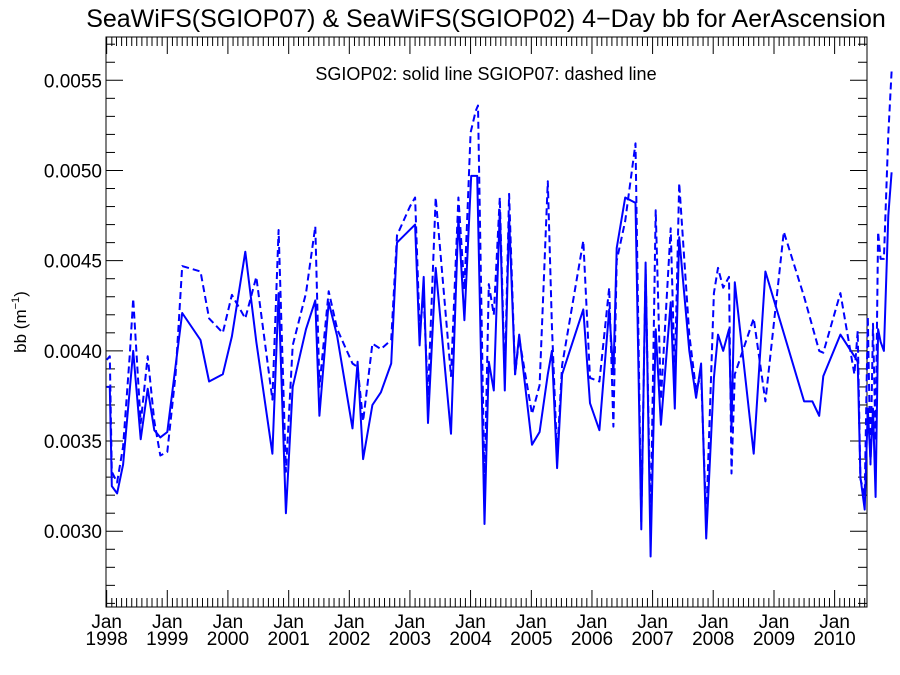 The height and width of the screenshot is (675, 900). What do you see at coordinates (20, 294) in the screenshot?
I see `y-axis-label-close: )` at bounding box center [20, 294].